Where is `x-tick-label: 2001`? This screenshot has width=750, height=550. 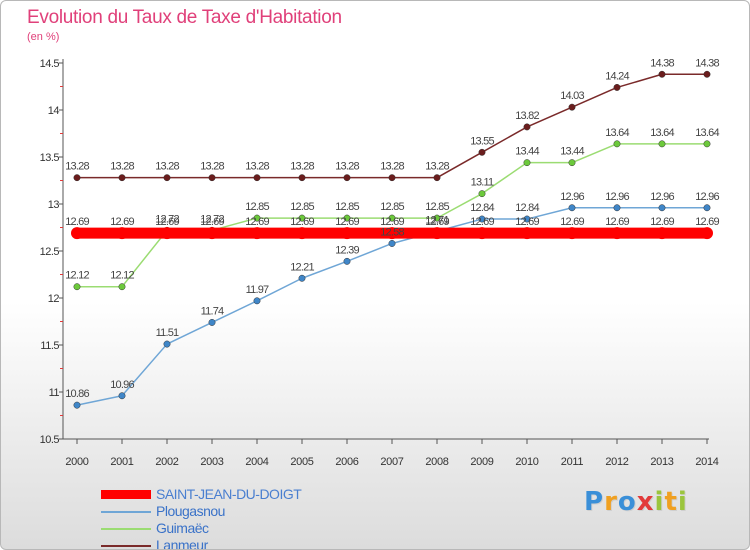 x-tick-label: 2001 is located at coordinates (121, 462).